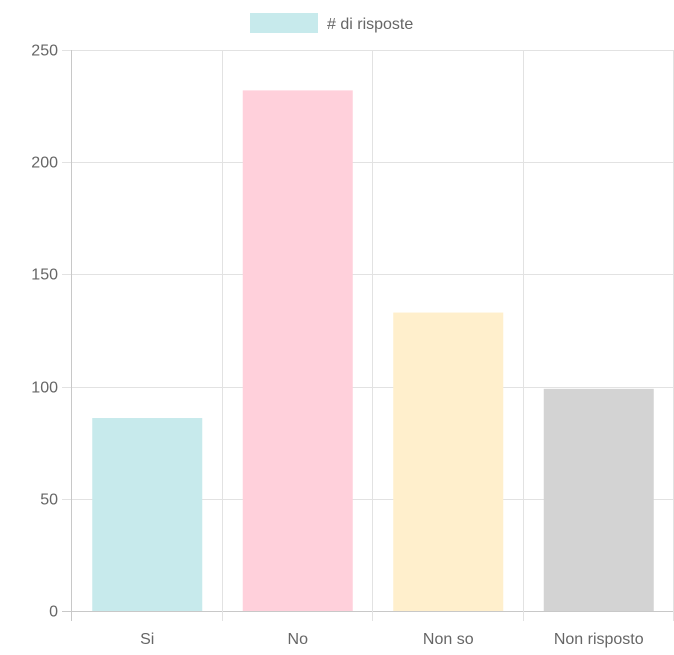  What do you see at coordinates (284, 23) in the screenshot?
I see `legend-swatch` at bounding box center [284, 23].